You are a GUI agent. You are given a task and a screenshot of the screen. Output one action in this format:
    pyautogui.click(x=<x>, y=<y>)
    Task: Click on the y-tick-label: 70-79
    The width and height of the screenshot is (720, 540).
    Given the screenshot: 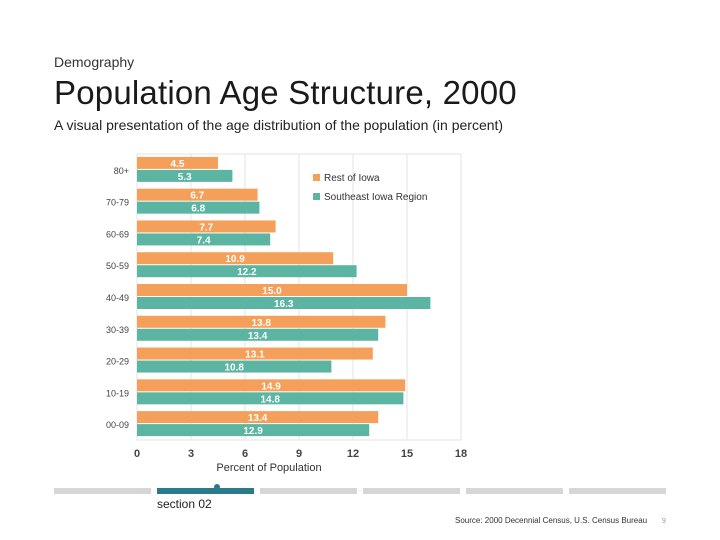 What is the action you would take?
    pyautogui.click(x=117, y=203)
    